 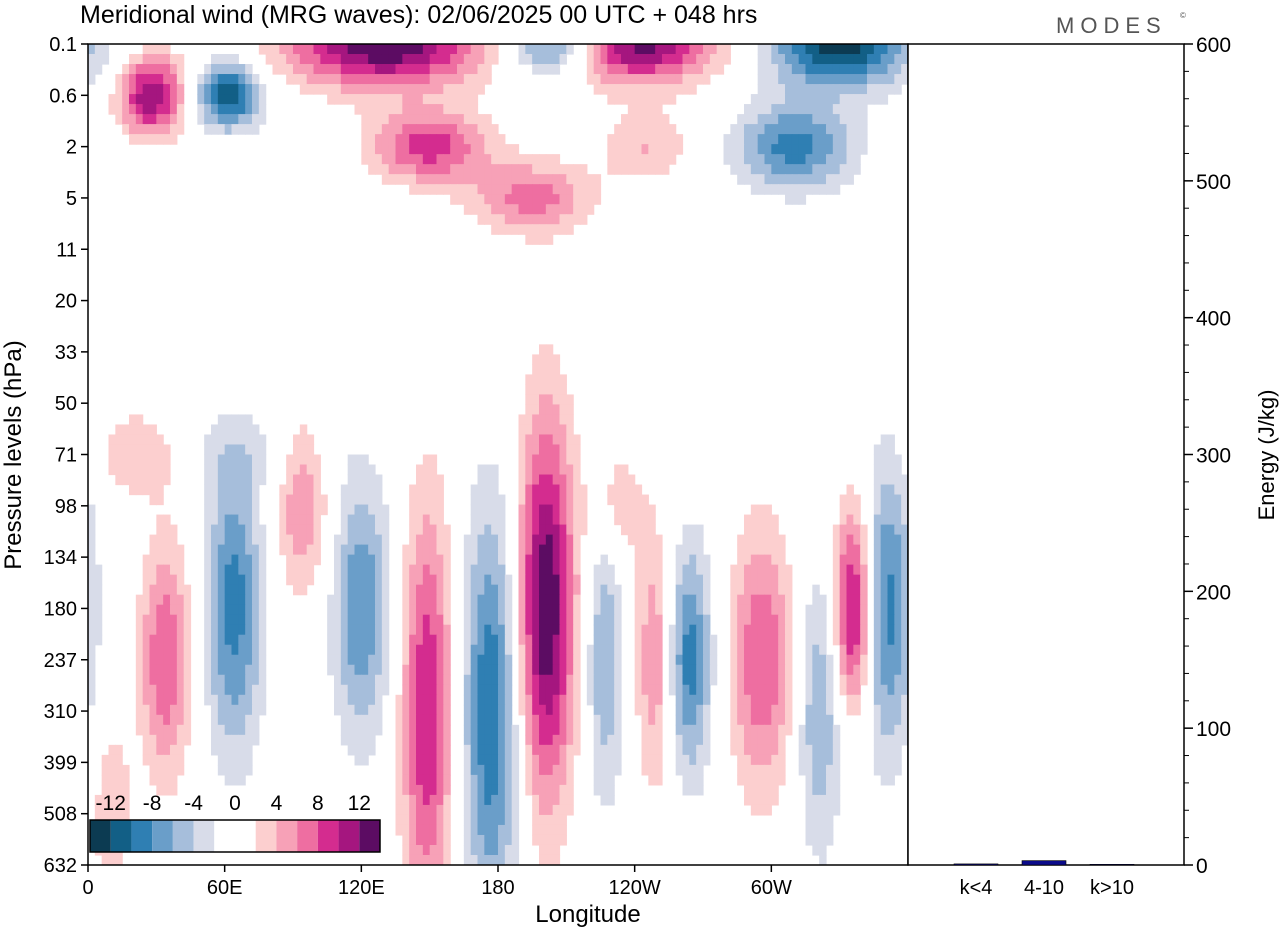 I want to click on x-tick-label: 60E, so click(x=225, y=888).